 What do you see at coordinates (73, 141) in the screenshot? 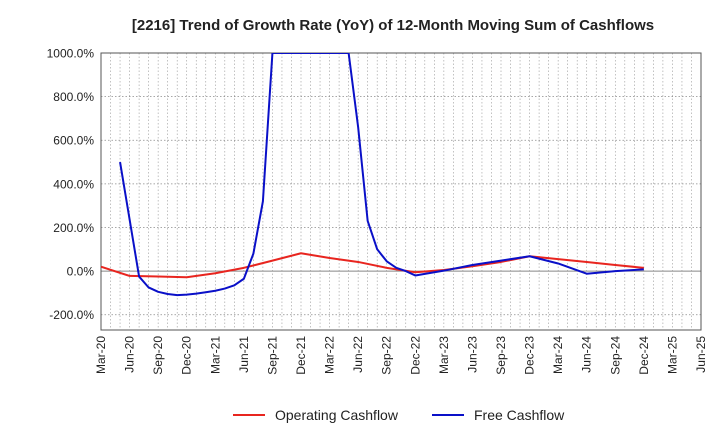
I see `y-tick-label: 600.0%` at bounding box center [73, 141].